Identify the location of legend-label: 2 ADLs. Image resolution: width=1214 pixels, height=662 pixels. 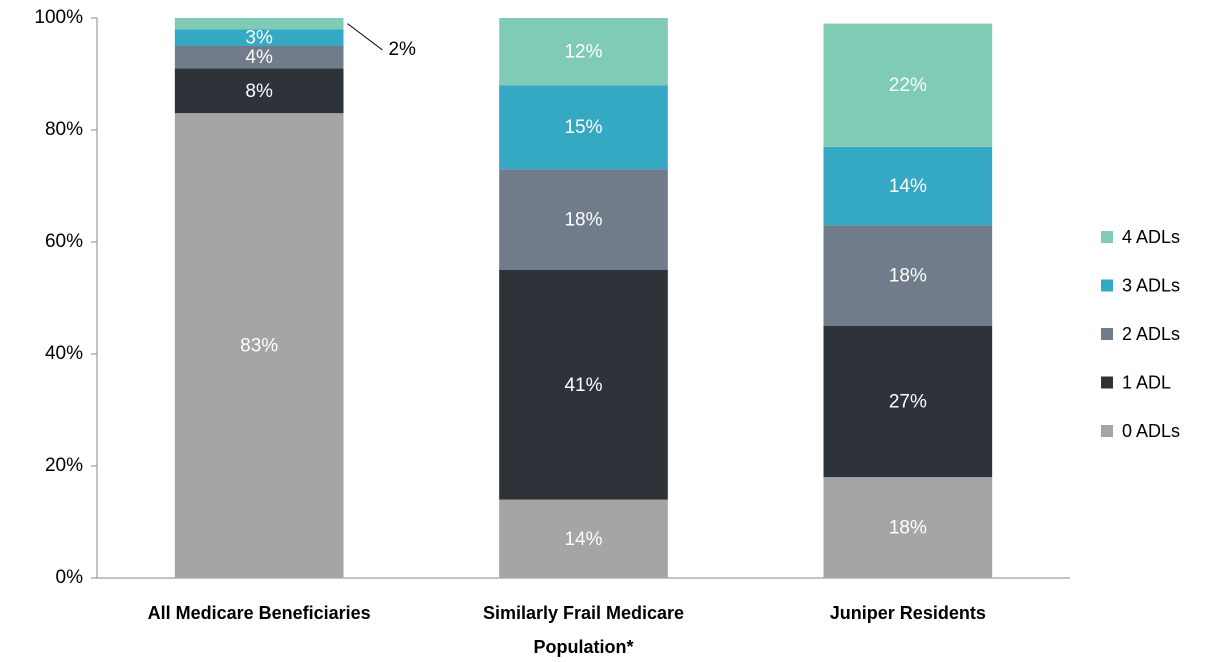
(1151, 334).